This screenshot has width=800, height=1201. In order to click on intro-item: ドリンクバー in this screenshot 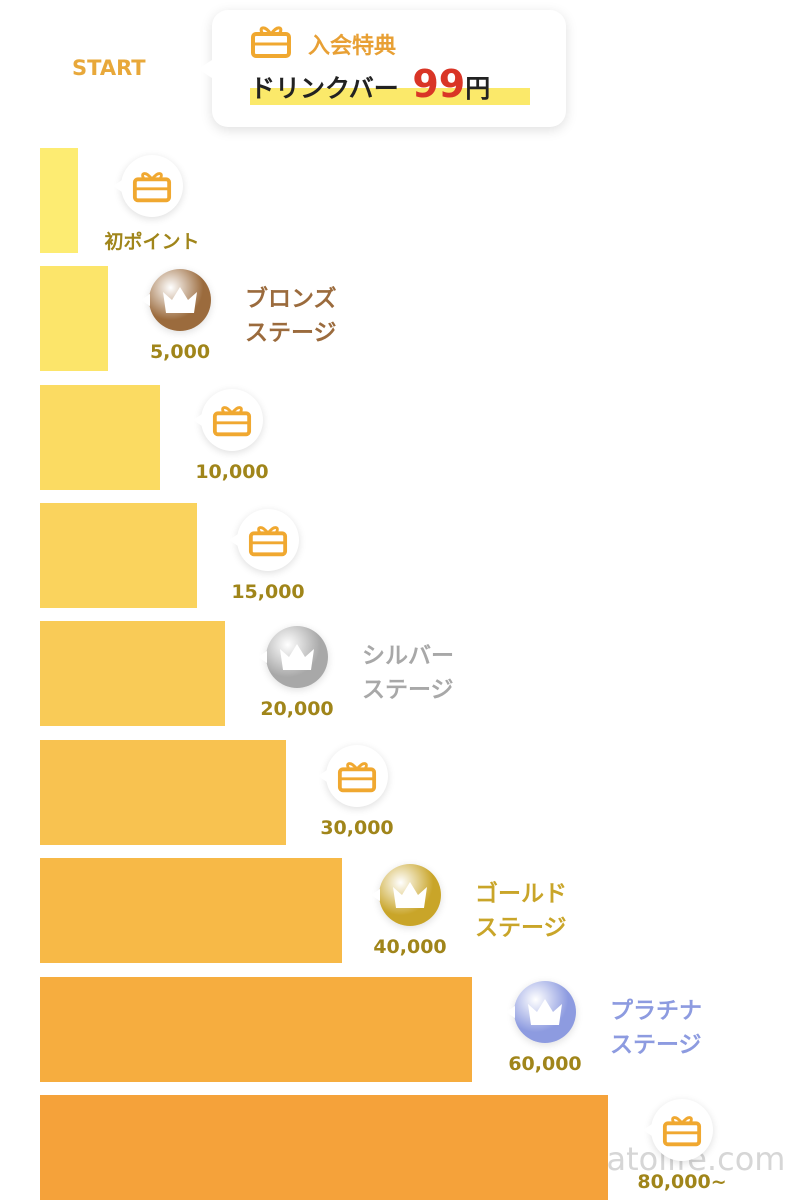, I will do `click(324, 88)`.